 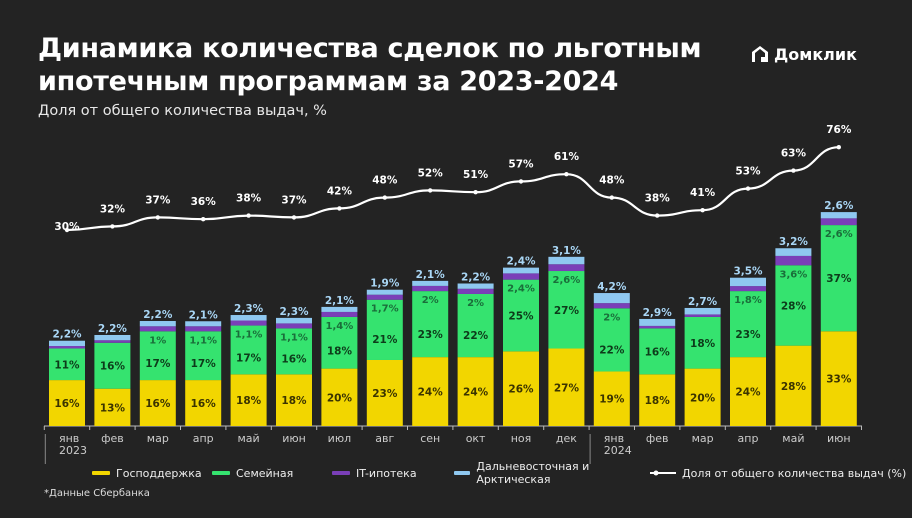 What do you see at coordinates (69, 438) in the screenshot?
I see `x-tick-label: янв` at bounding box center [69, 438].